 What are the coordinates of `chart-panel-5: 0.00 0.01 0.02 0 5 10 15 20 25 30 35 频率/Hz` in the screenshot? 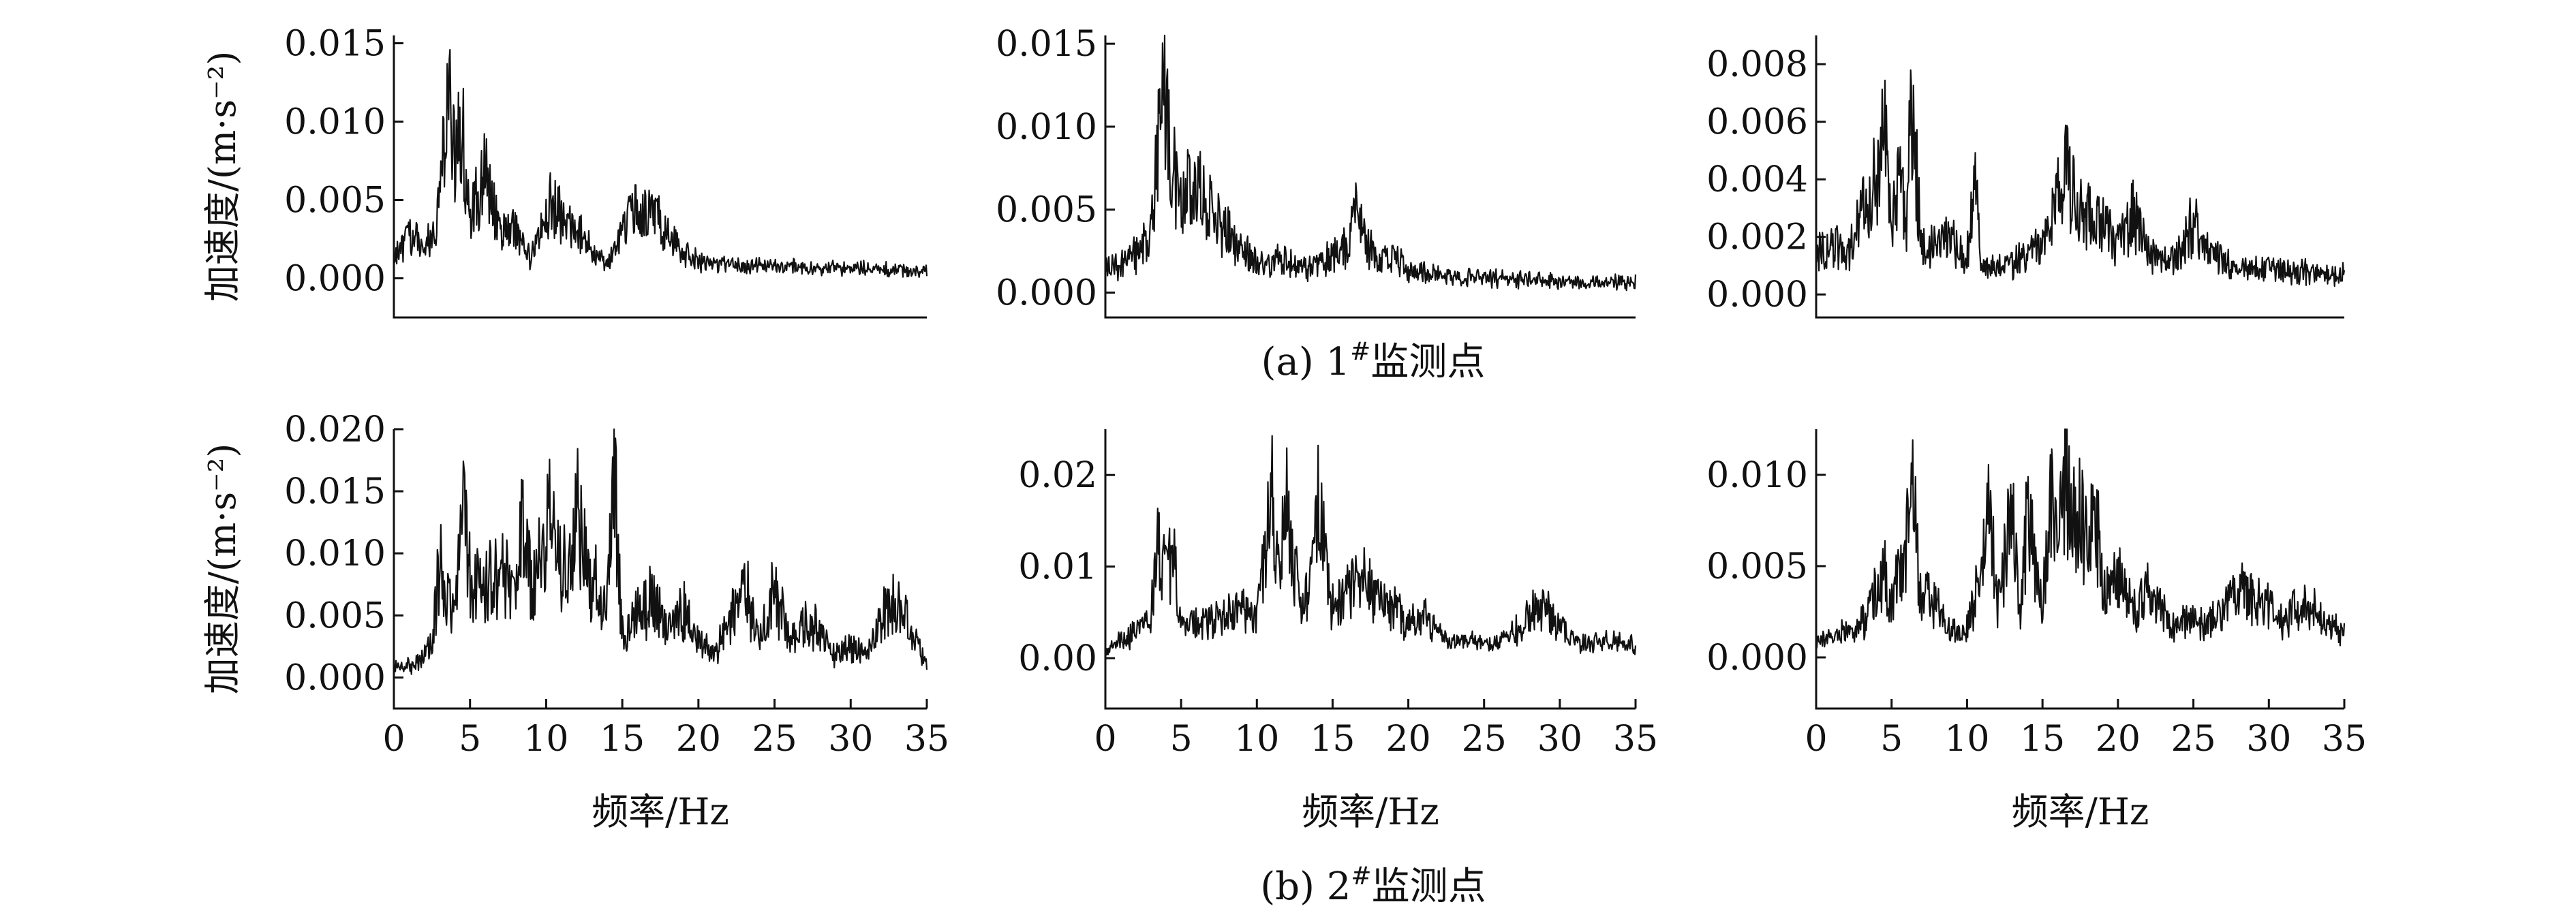 It's located at (1338, 631).